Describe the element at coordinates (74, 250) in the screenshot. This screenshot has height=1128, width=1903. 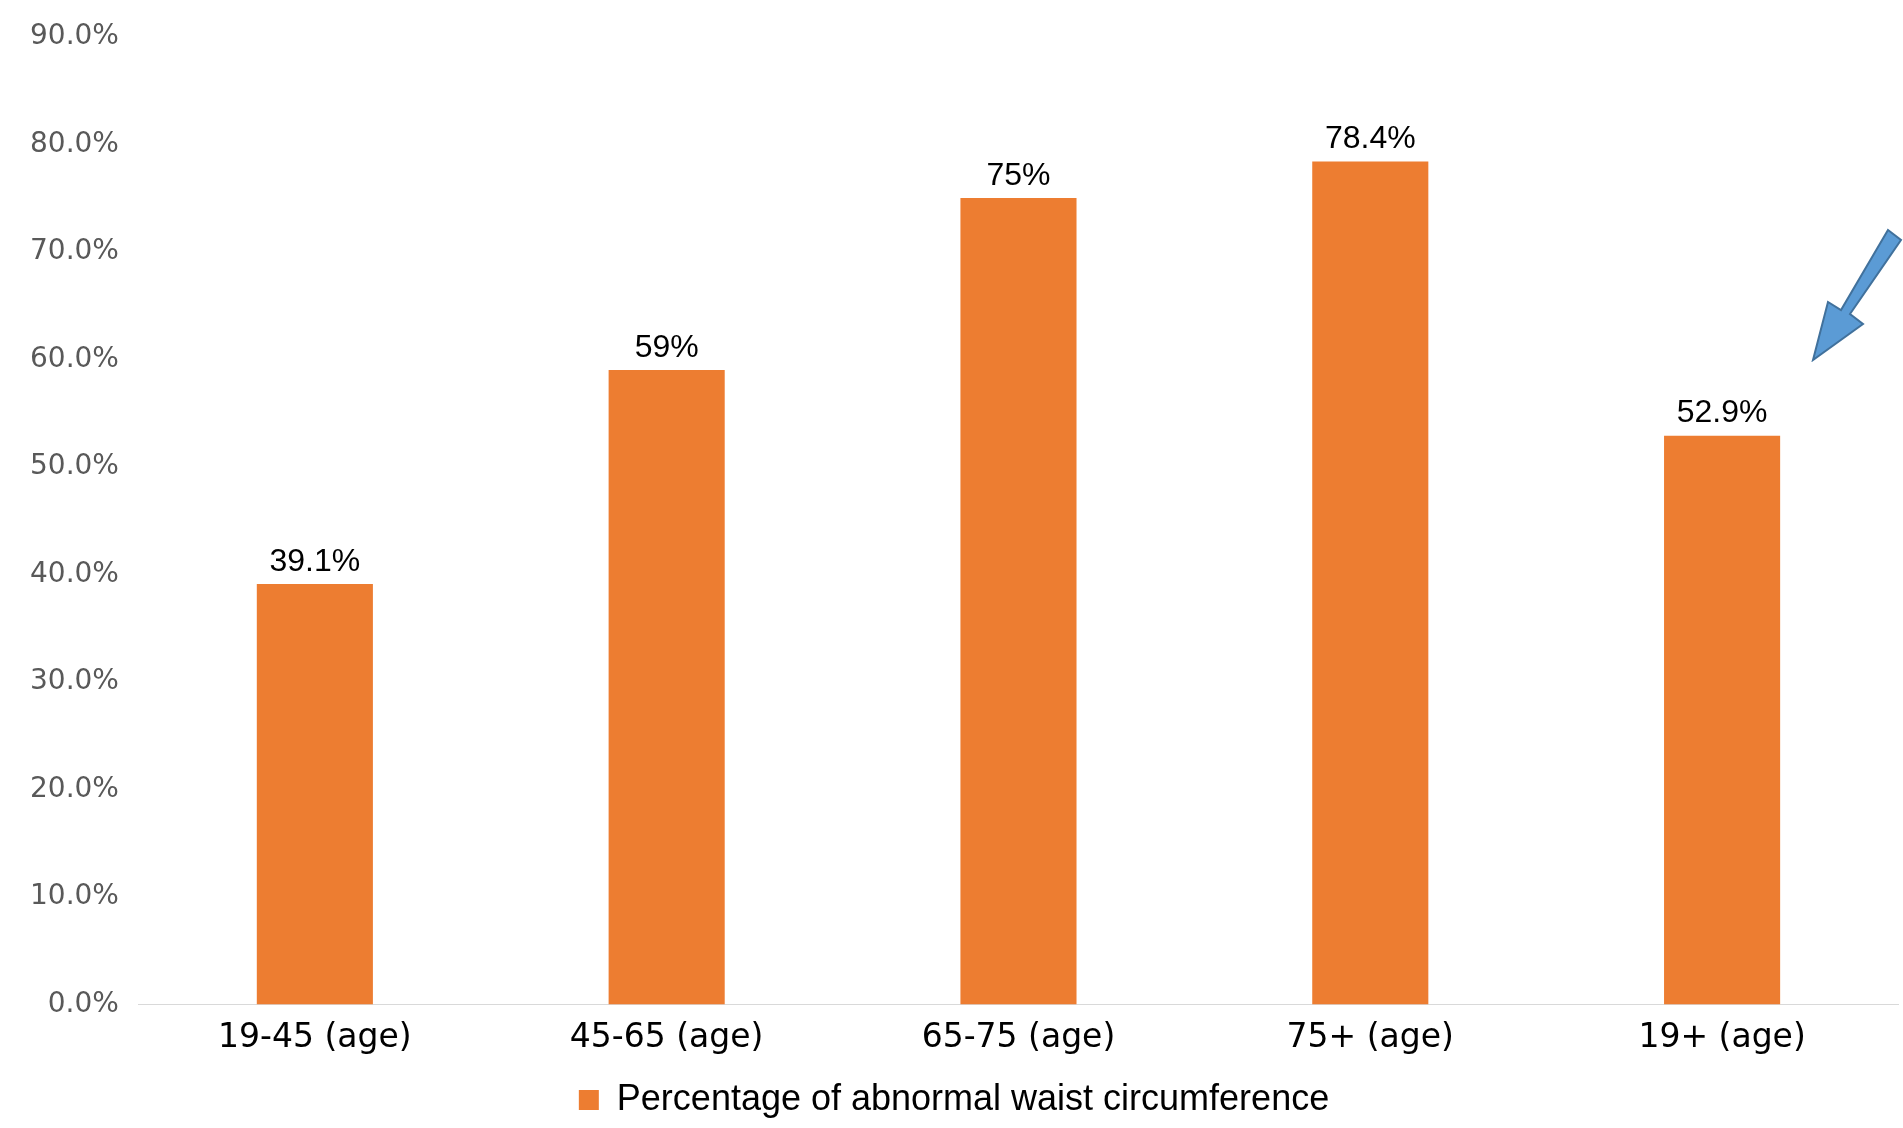
I see `y-tick-label: 70.0%` at that location.